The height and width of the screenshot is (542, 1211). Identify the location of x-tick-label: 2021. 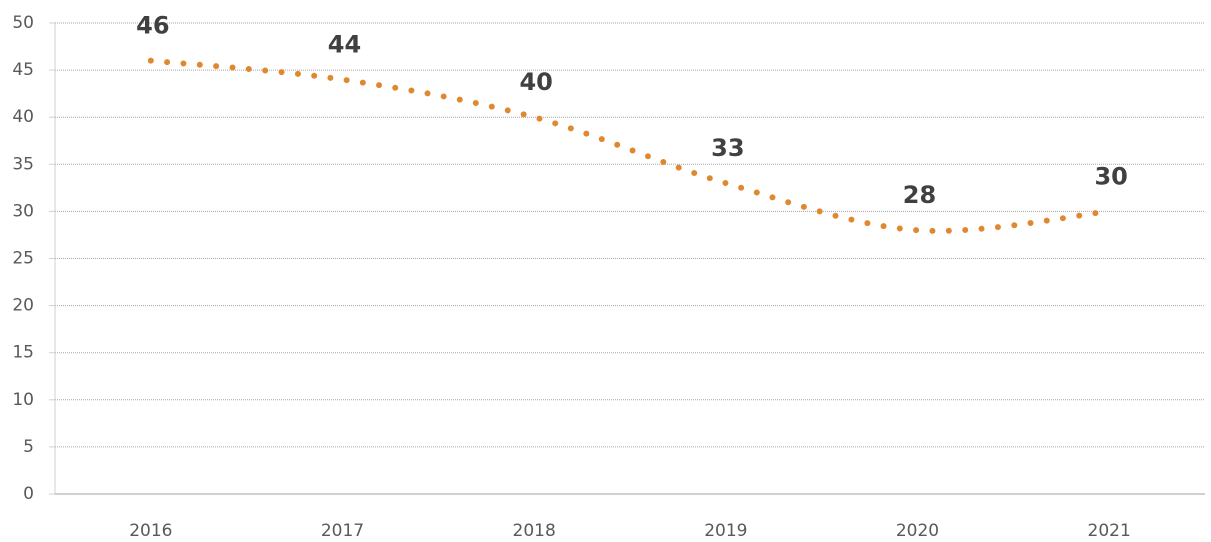
(1109, 531).